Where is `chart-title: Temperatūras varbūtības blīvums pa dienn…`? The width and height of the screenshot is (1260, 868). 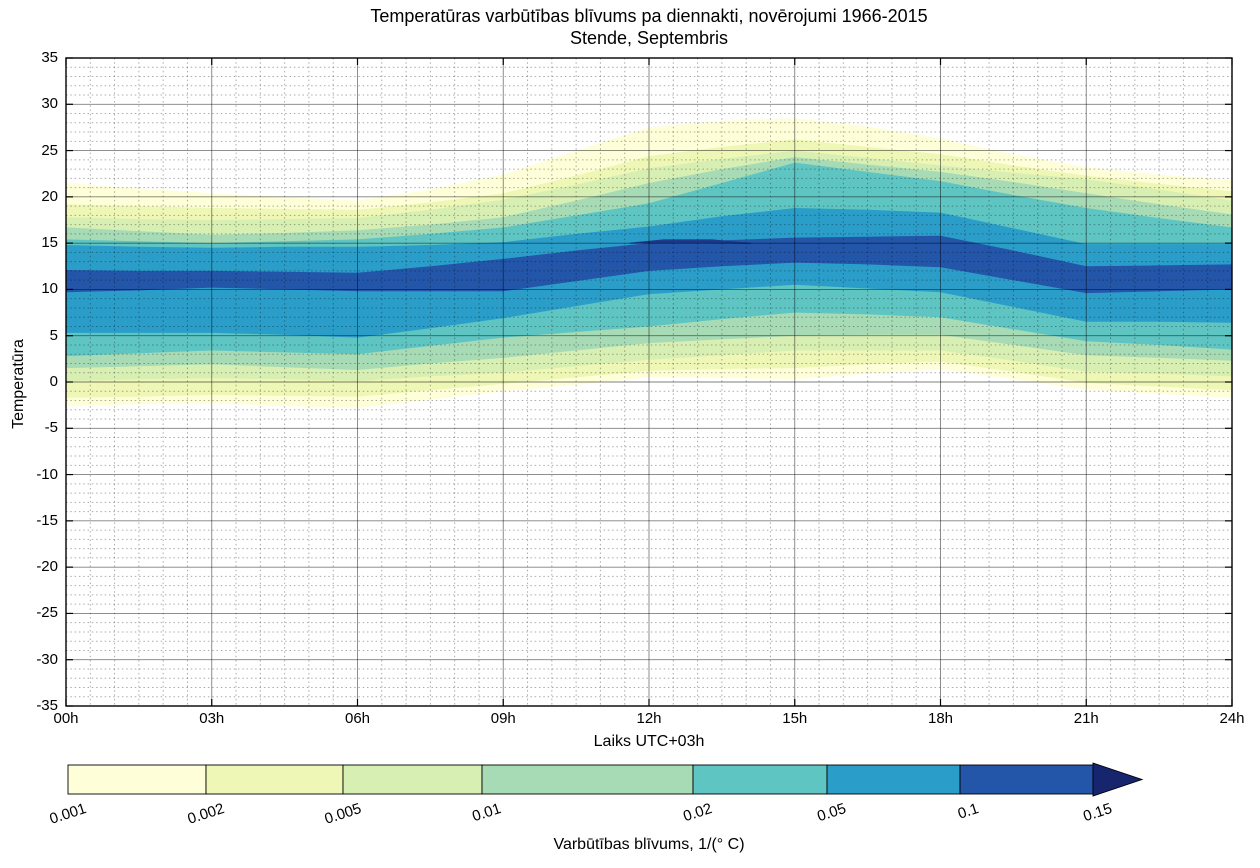
chart-title: Temperatūras varbūtības blīvums pa dienn… is located at coordinates (649, 16).